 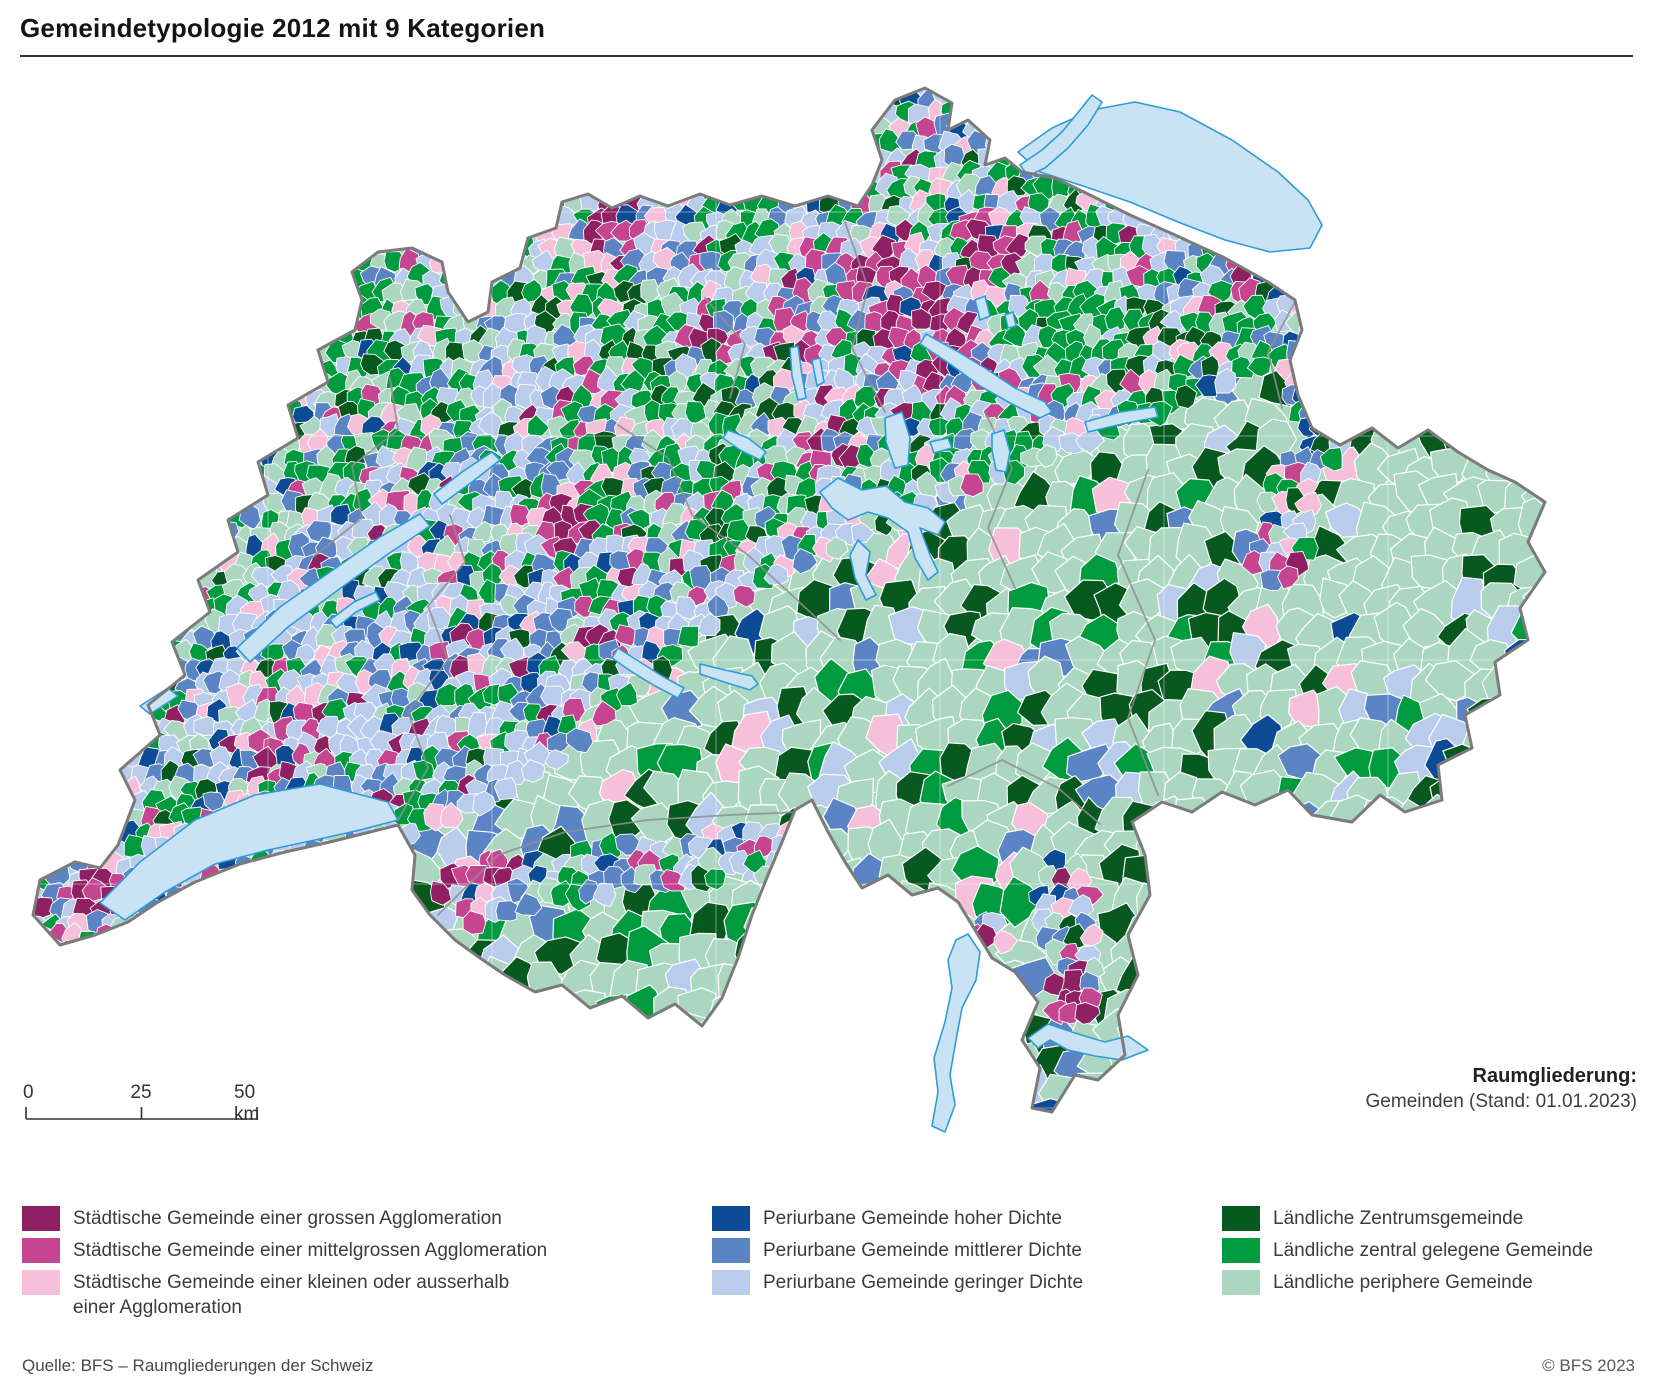 I want to click on legend-item: Periurbane Gemeinde mittlerer Dichte, so click(x=897, y=1250).